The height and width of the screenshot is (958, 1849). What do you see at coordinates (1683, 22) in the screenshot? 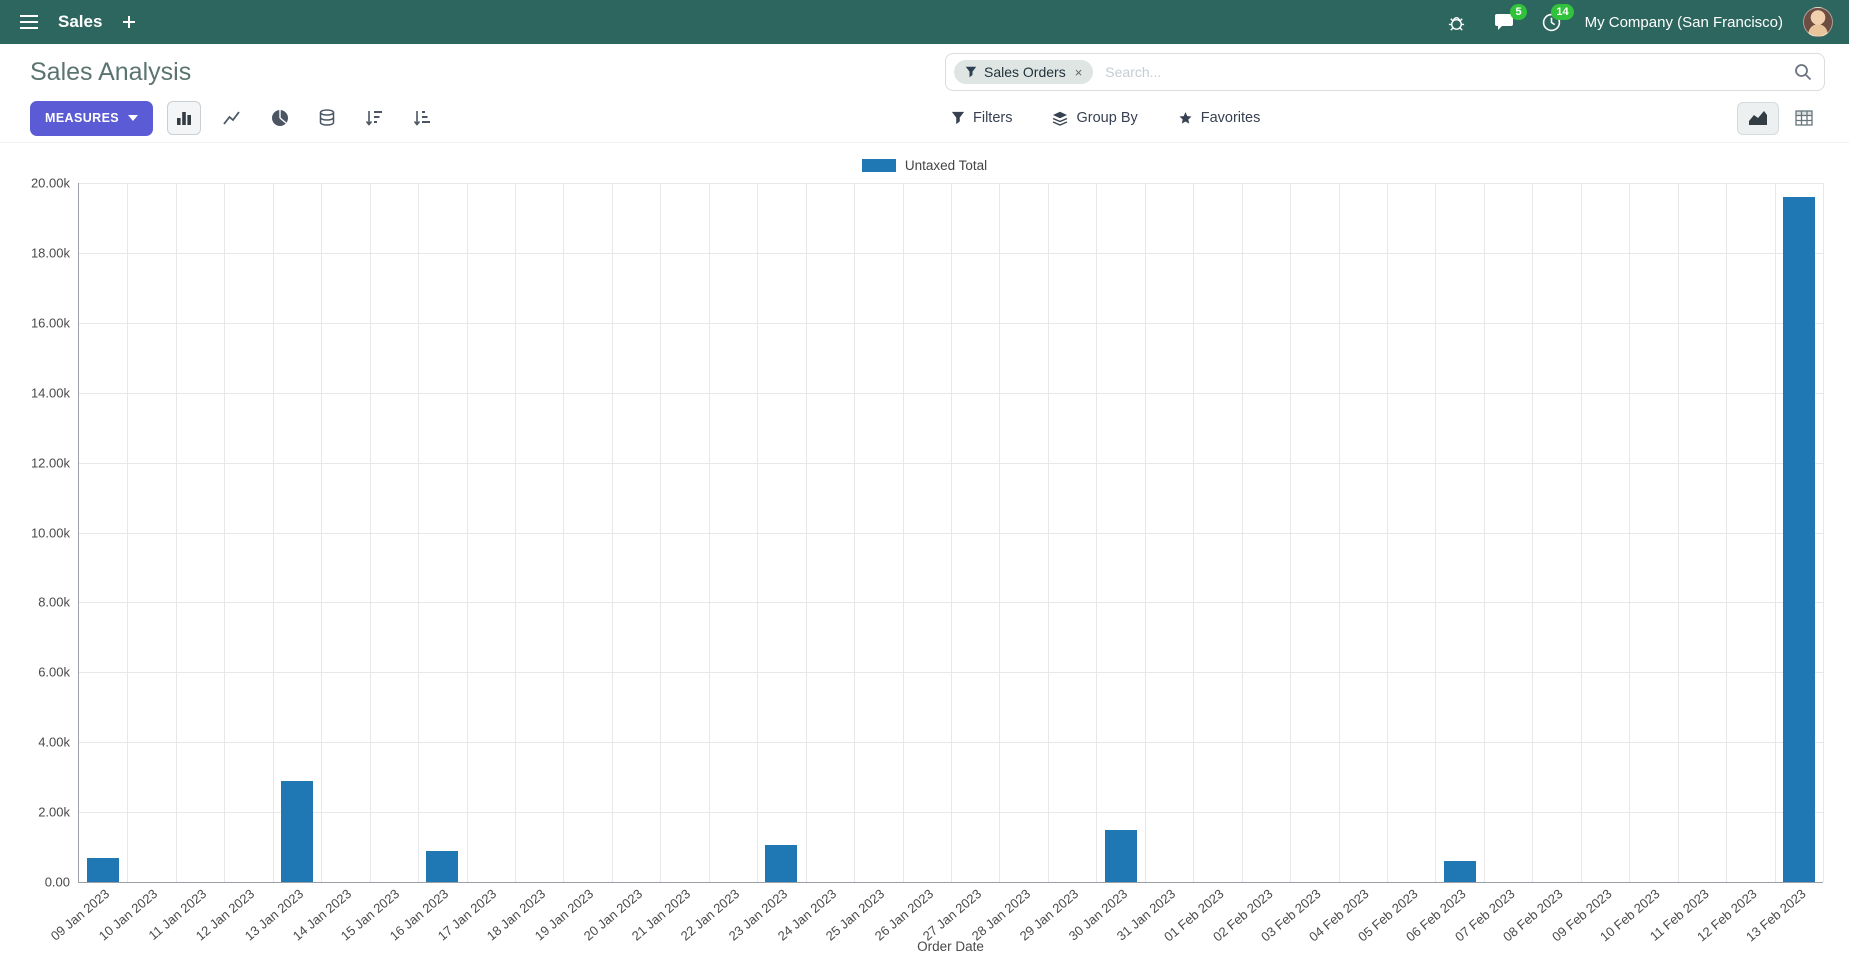
I see `company-switcher: My Company (San Francisco)` at bounding box center [1683, 22].